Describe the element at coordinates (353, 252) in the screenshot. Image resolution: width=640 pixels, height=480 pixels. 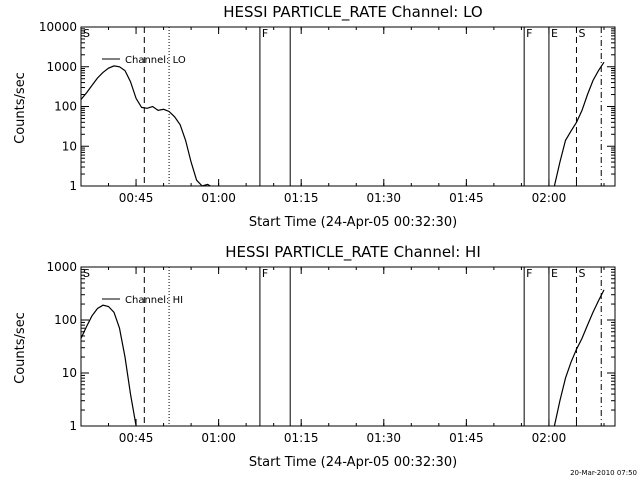
I see `chart-title-hi: HESSI PARTICLE_RATE Channel: HI` at that location.